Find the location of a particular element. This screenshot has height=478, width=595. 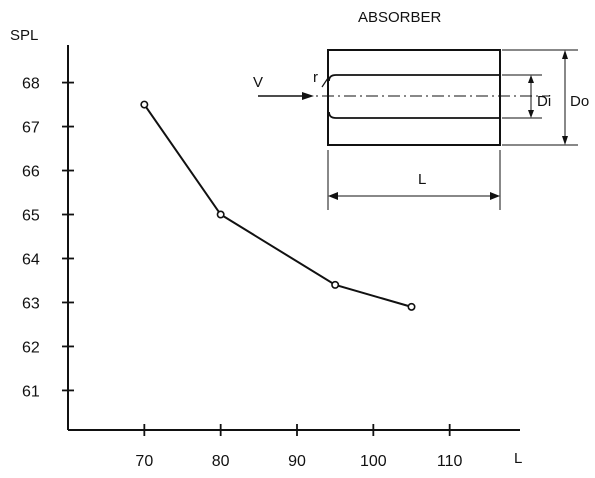

y-tick-label: 64 is located at coordinates (31, 259).